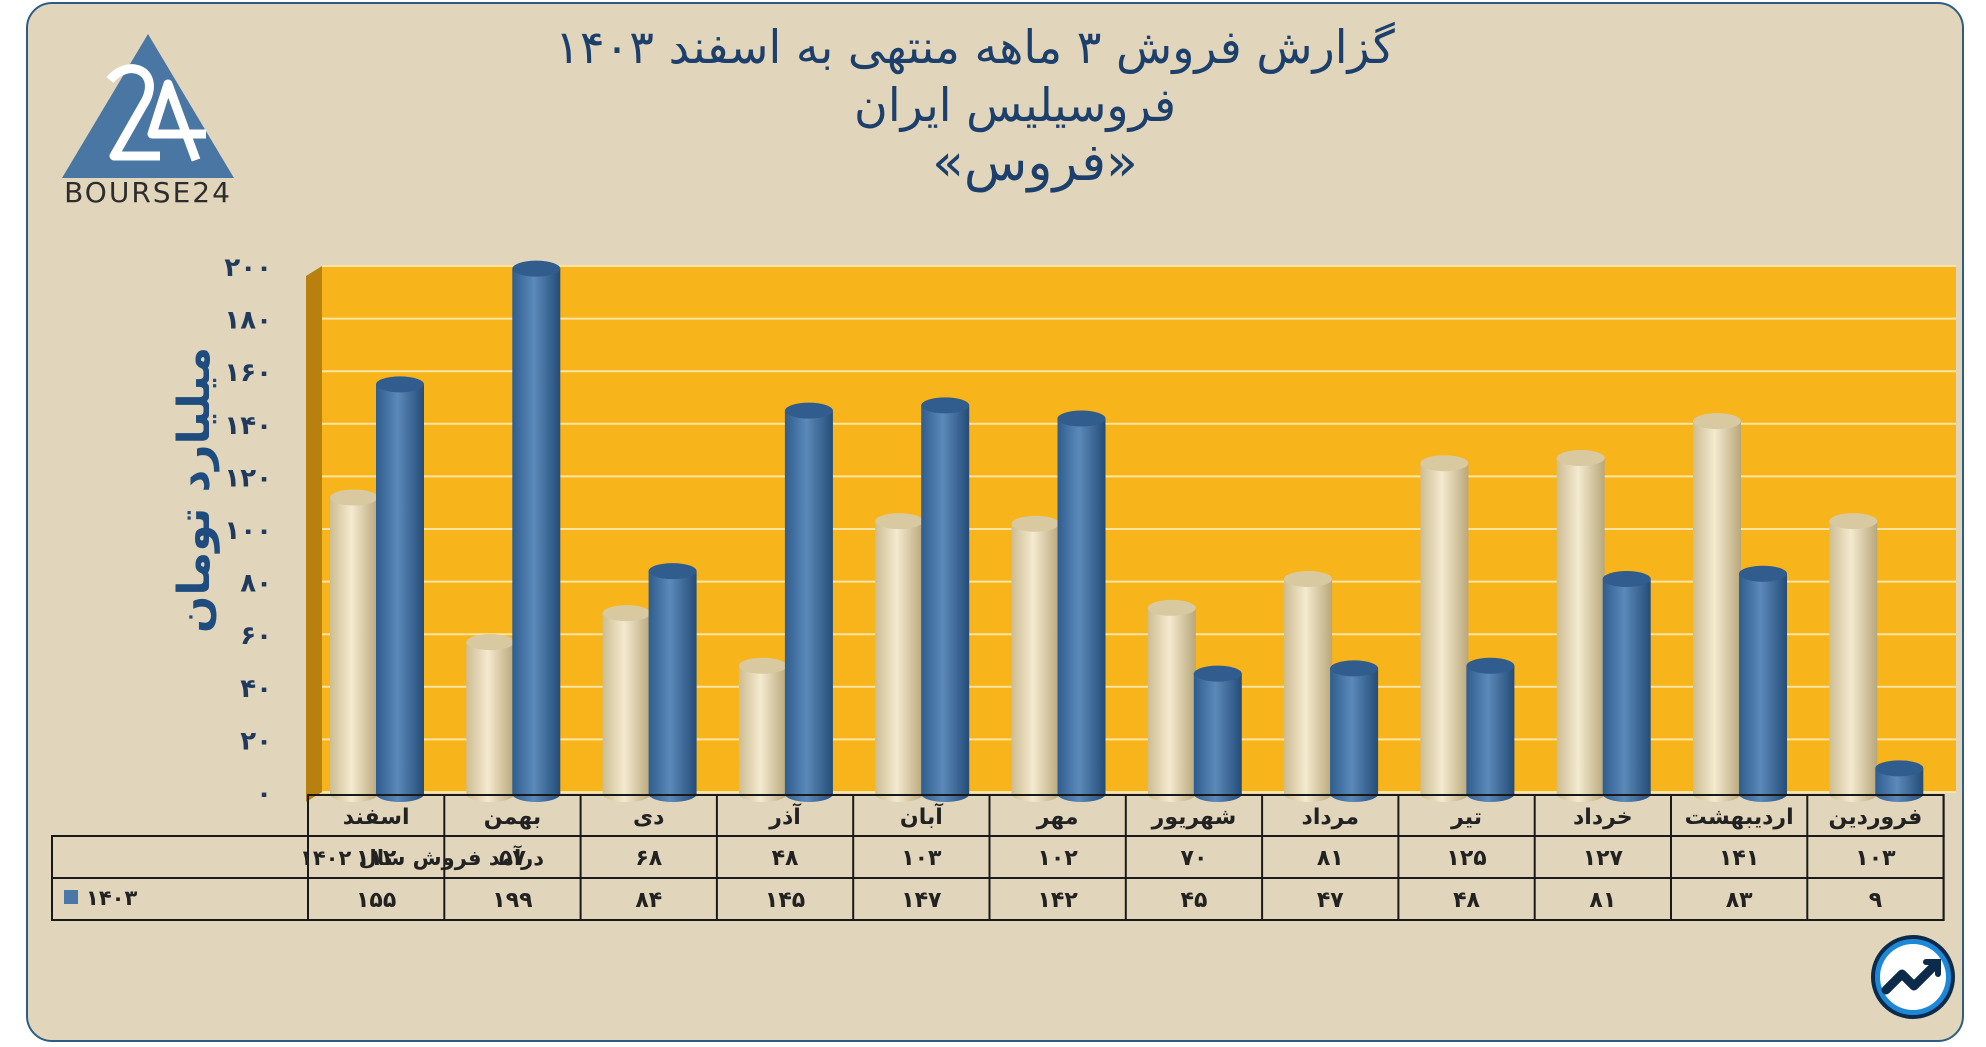  Describe the element at coordinates (1602, 900) in the screenshot. I see `data-label-1403: ۸۱` at that location.